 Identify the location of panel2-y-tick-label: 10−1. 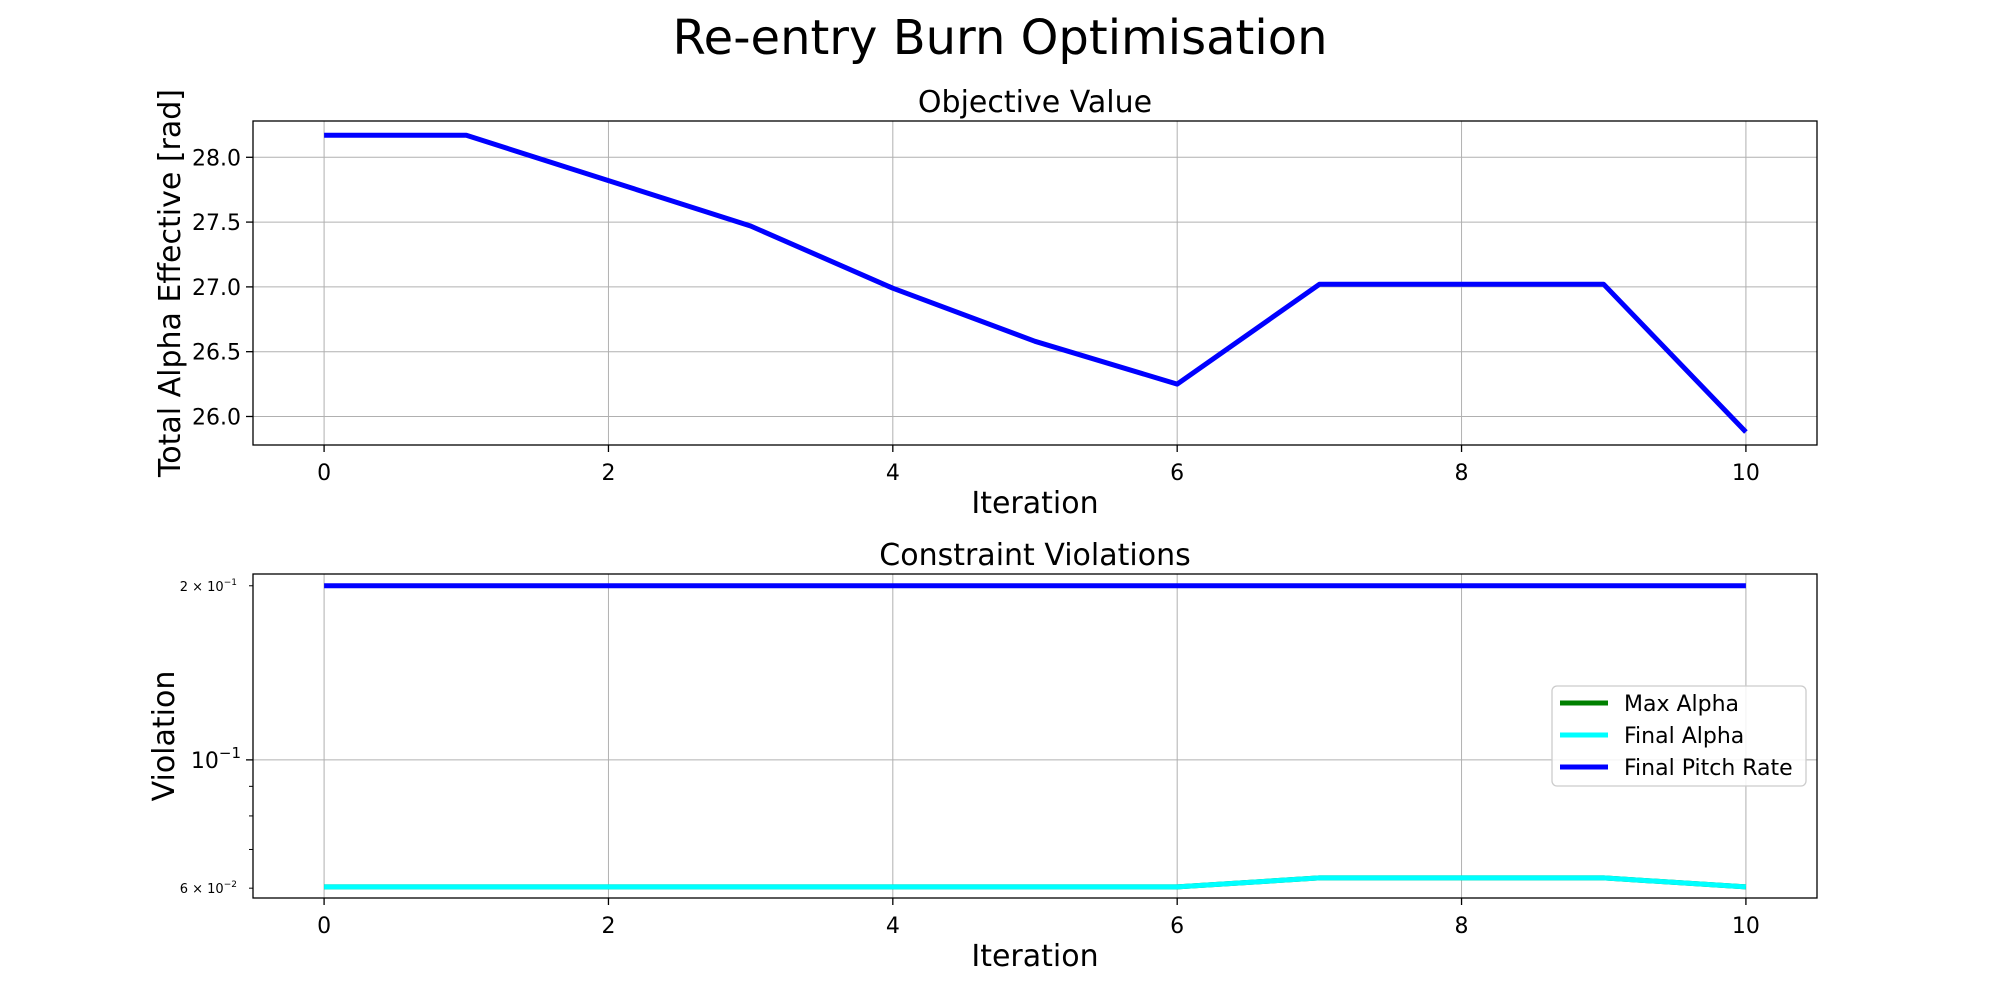
(216, 759).